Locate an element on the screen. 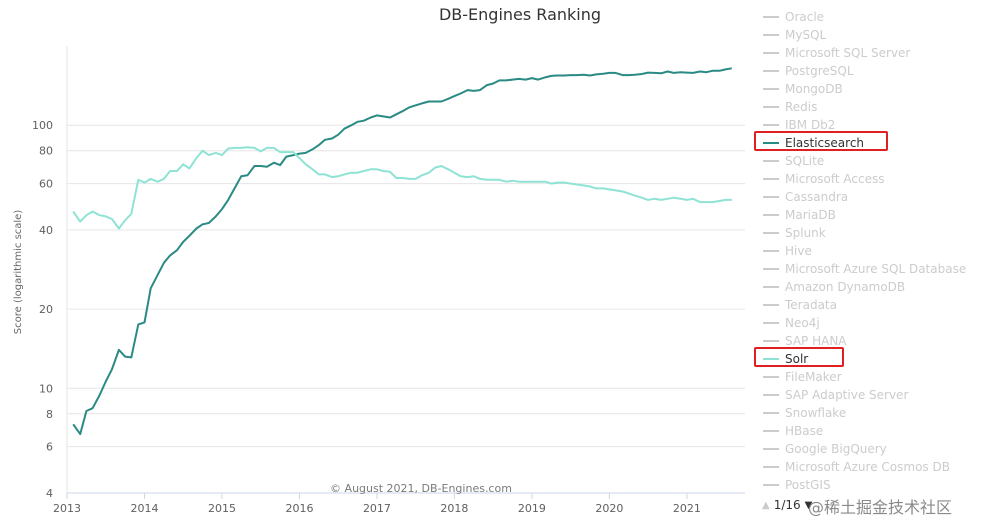  y-axis-title: Score (logarithmic scale) is located at coordinates (18, 272).